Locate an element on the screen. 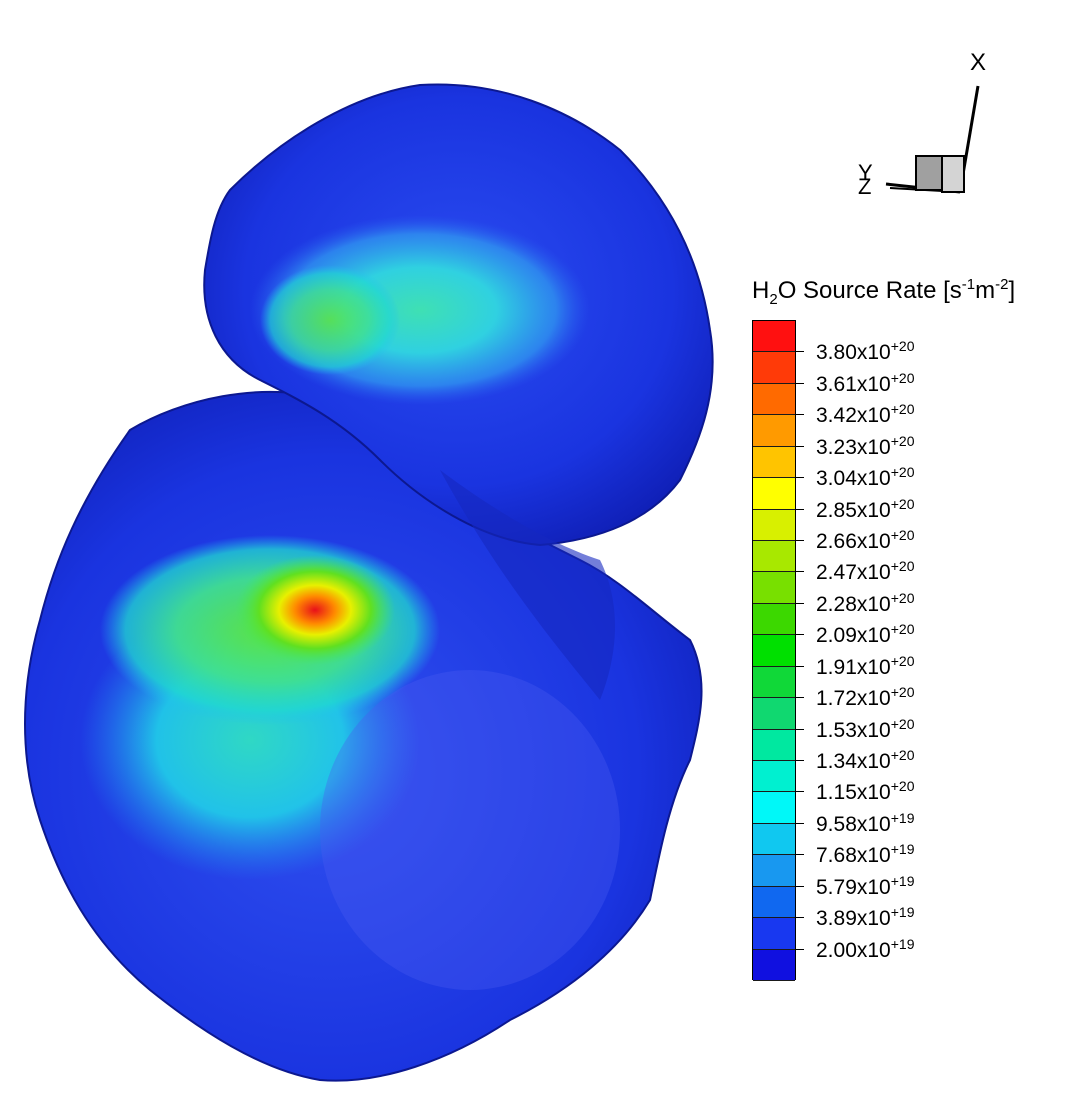 The width and height of the screenshot is (1092, 1094). axes-cube-left is located at coordinates (929, 173).